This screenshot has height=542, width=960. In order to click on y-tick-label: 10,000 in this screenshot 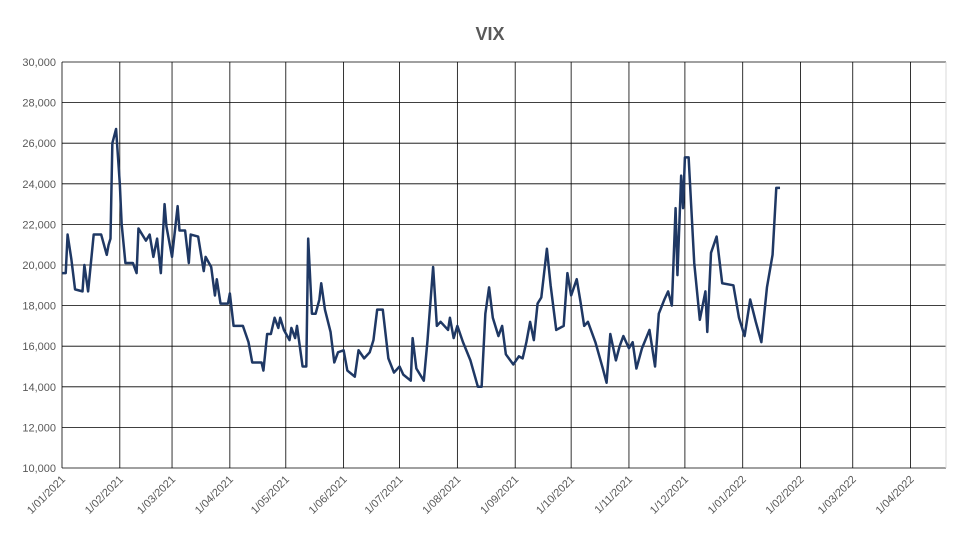, I will do `click(39, 469)`.